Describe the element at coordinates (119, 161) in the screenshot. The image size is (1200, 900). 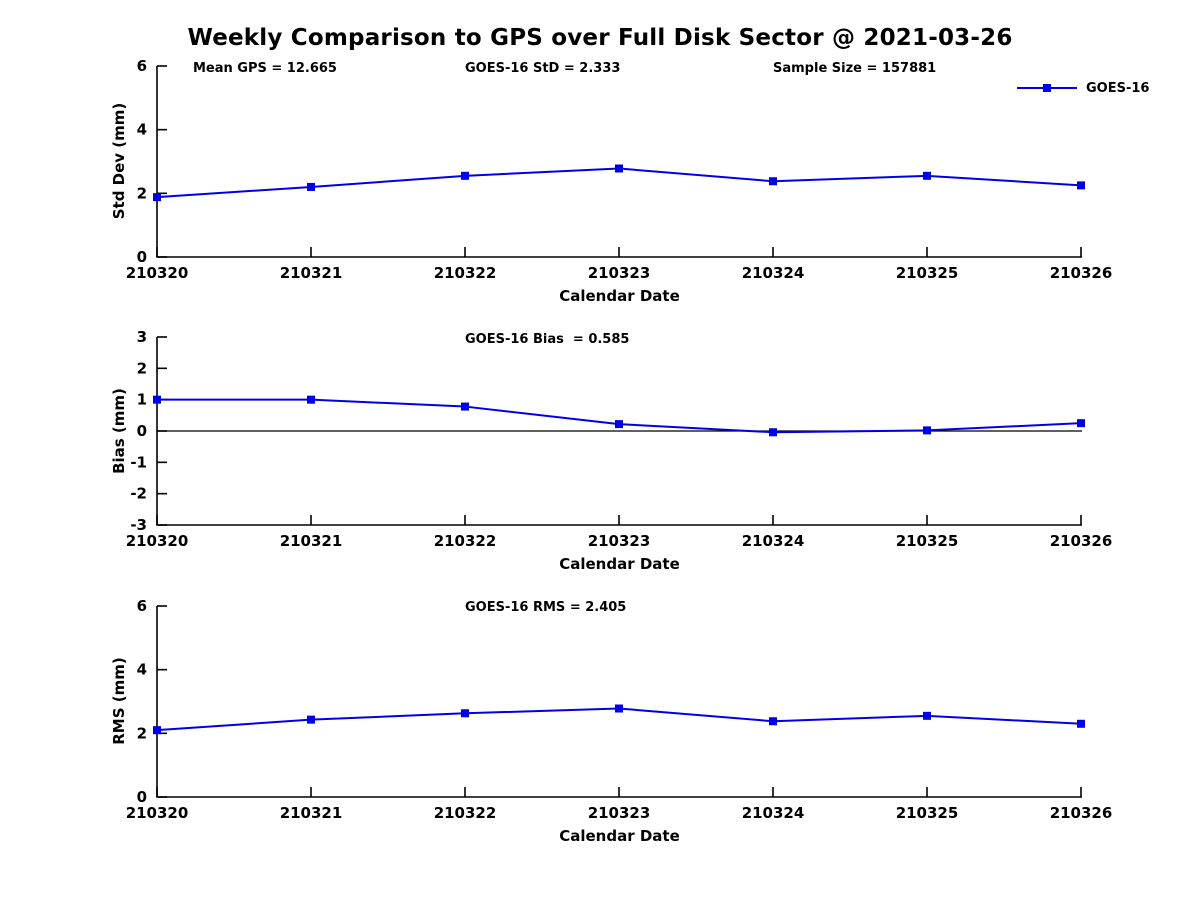
I see `y-axis-label-std-dev: Std Dev (mm)` at that location.